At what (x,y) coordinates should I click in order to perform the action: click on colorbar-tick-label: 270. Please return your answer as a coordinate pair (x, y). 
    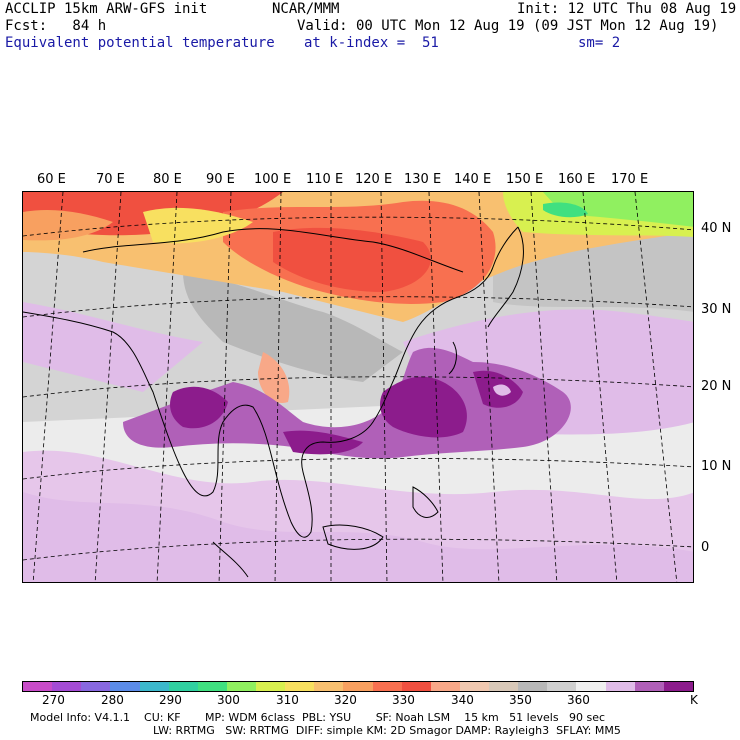
    Looking at the image, I should click on (53, 700).